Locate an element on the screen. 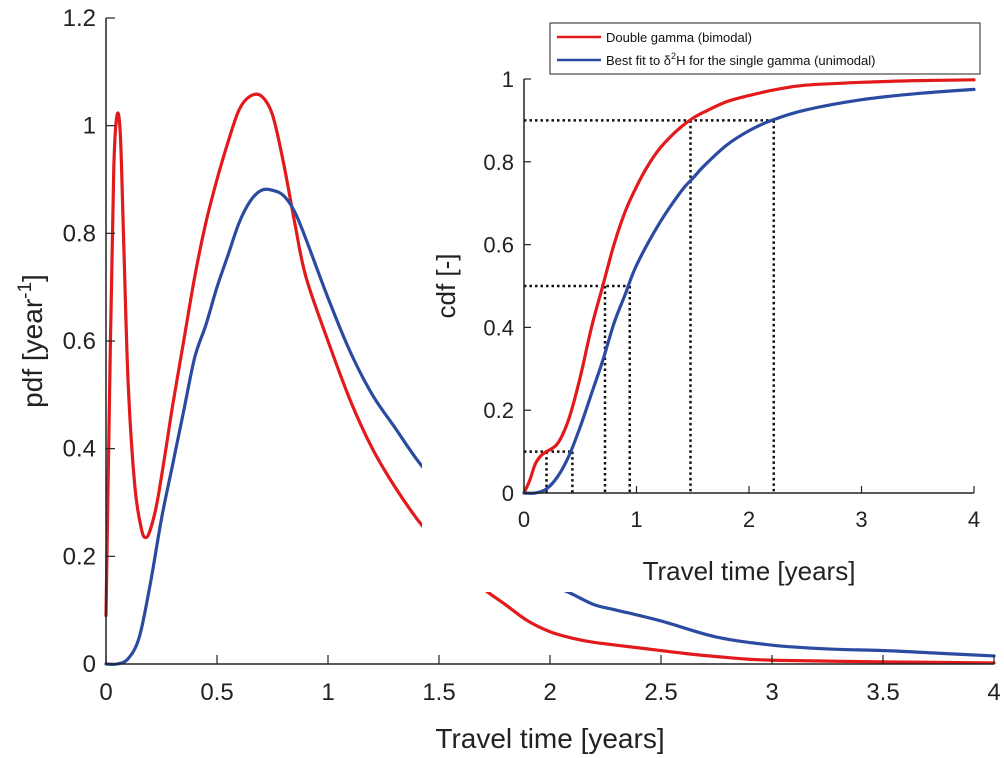 This screenshot has height=758, width=1004. main-x-tick-label: 0.5 is located at coordinates (216, 692).